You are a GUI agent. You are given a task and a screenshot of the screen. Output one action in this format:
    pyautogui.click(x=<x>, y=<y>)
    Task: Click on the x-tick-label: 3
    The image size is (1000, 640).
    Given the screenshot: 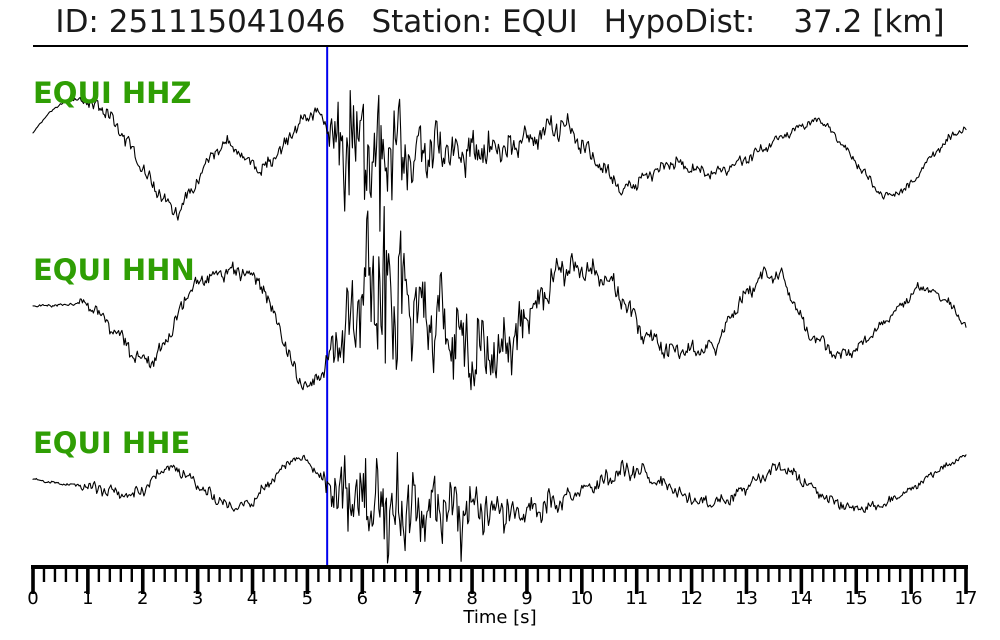 What is the action you would take?
    pyautogui.click(x=197, y=598)
    